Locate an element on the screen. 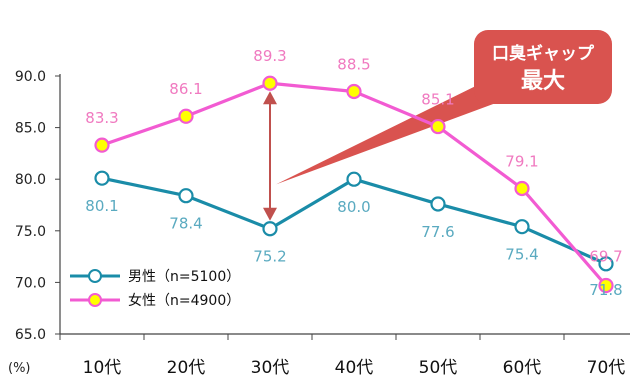 This screenshot has width=640, height=379. y-tick-label: 65.0 is located at coordinates (30, 335).